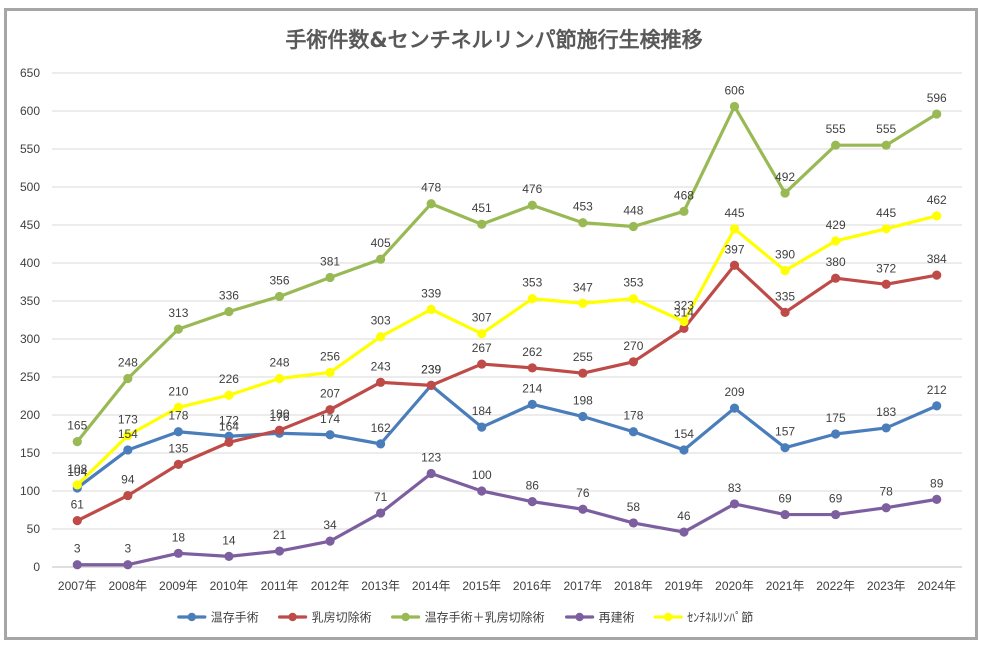  I want to click on data-label: 255, so click(583, 357).